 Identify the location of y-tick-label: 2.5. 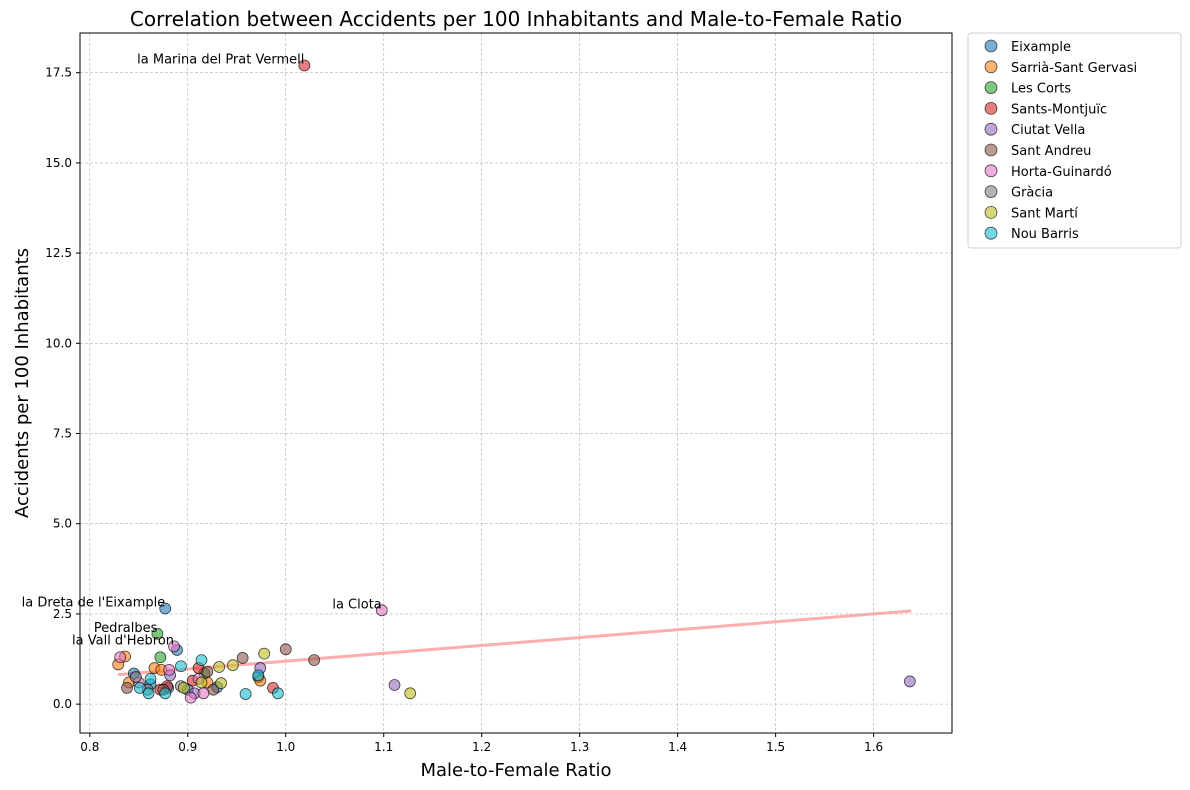
(62, 614).